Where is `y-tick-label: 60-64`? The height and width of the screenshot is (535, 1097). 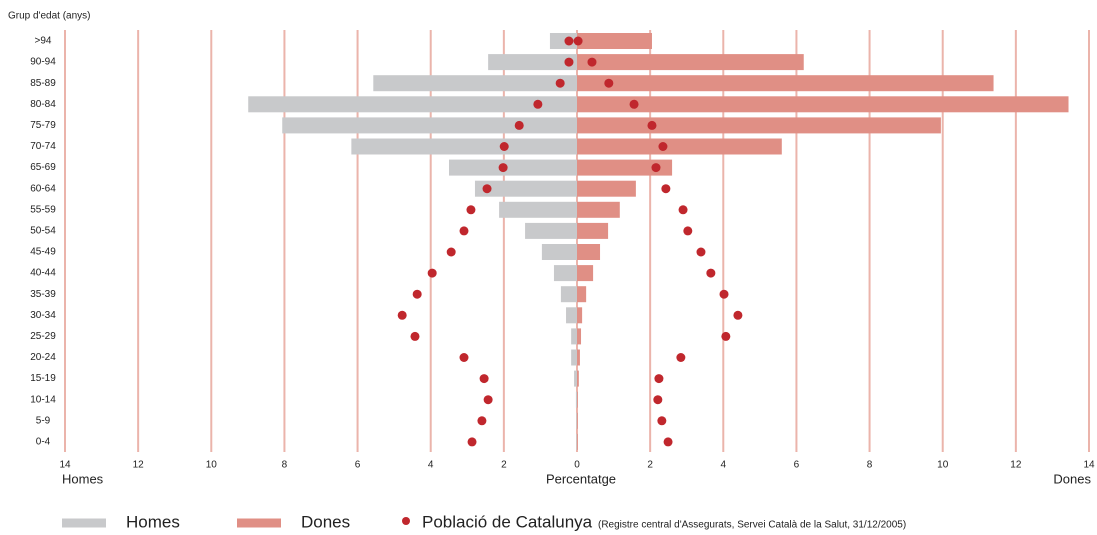
y-tick-label: 60-64 is located at coordinates (43, 188).